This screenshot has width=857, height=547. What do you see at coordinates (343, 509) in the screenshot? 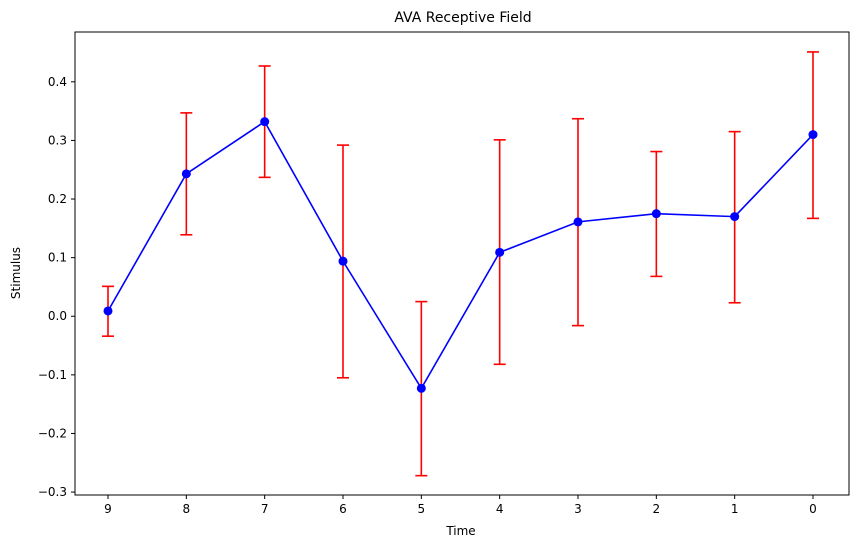
I see `x-tick-label: 6` at bounding box center [343, 509].